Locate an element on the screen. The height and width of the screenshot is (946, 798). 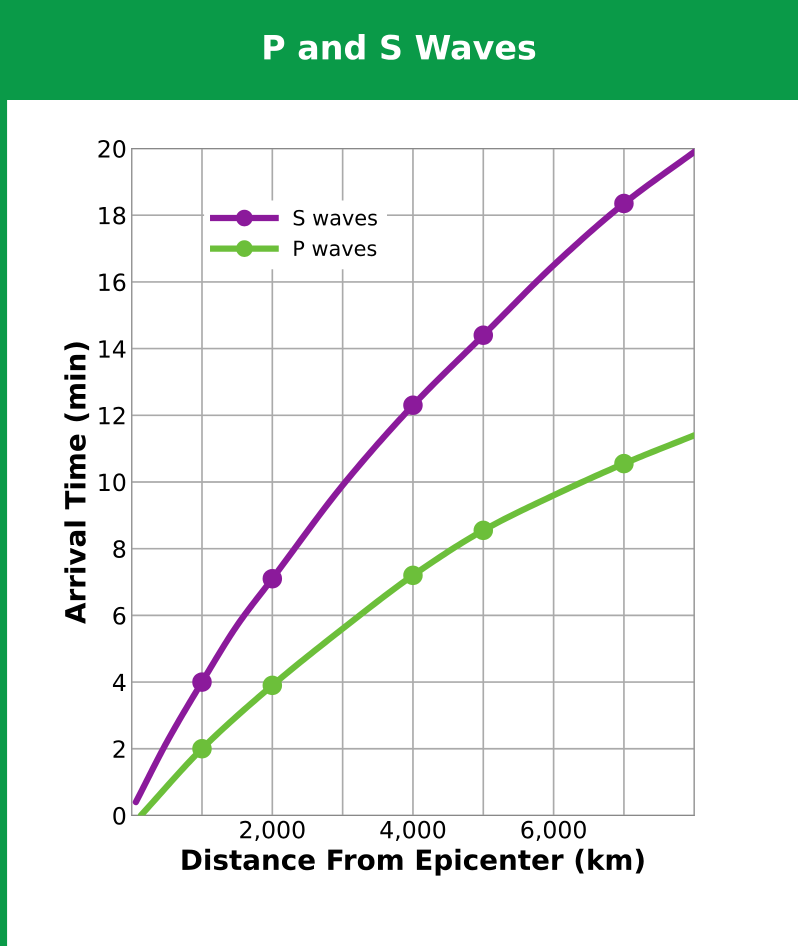
y-tick-label: 12 is located at coordinates (111, 415).